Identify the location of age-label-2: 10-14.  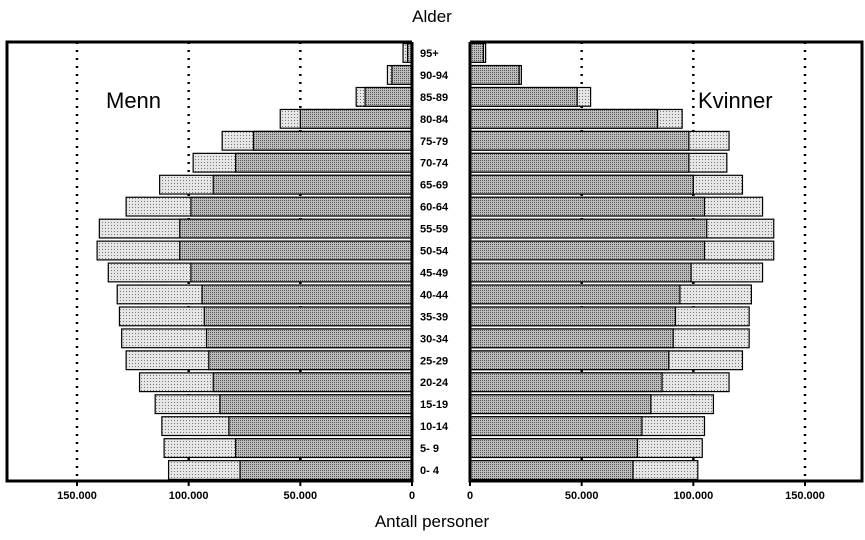
(434, 427).